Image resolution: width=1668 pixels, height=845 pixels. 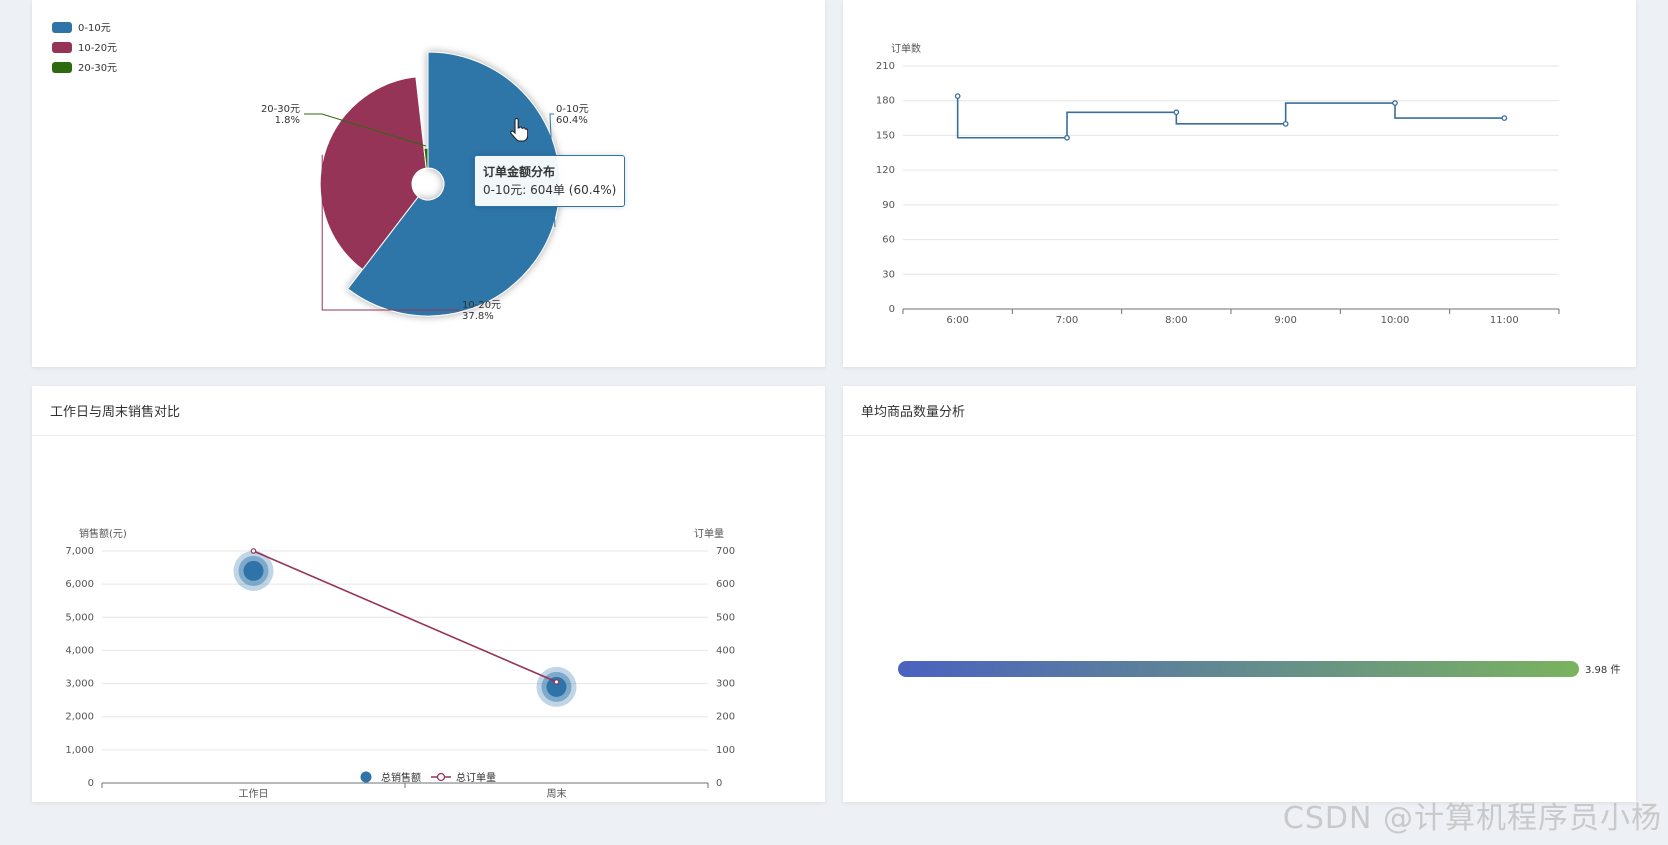 I want to click on weekday-xtick-1: 周末, so click(x=557, y=793).